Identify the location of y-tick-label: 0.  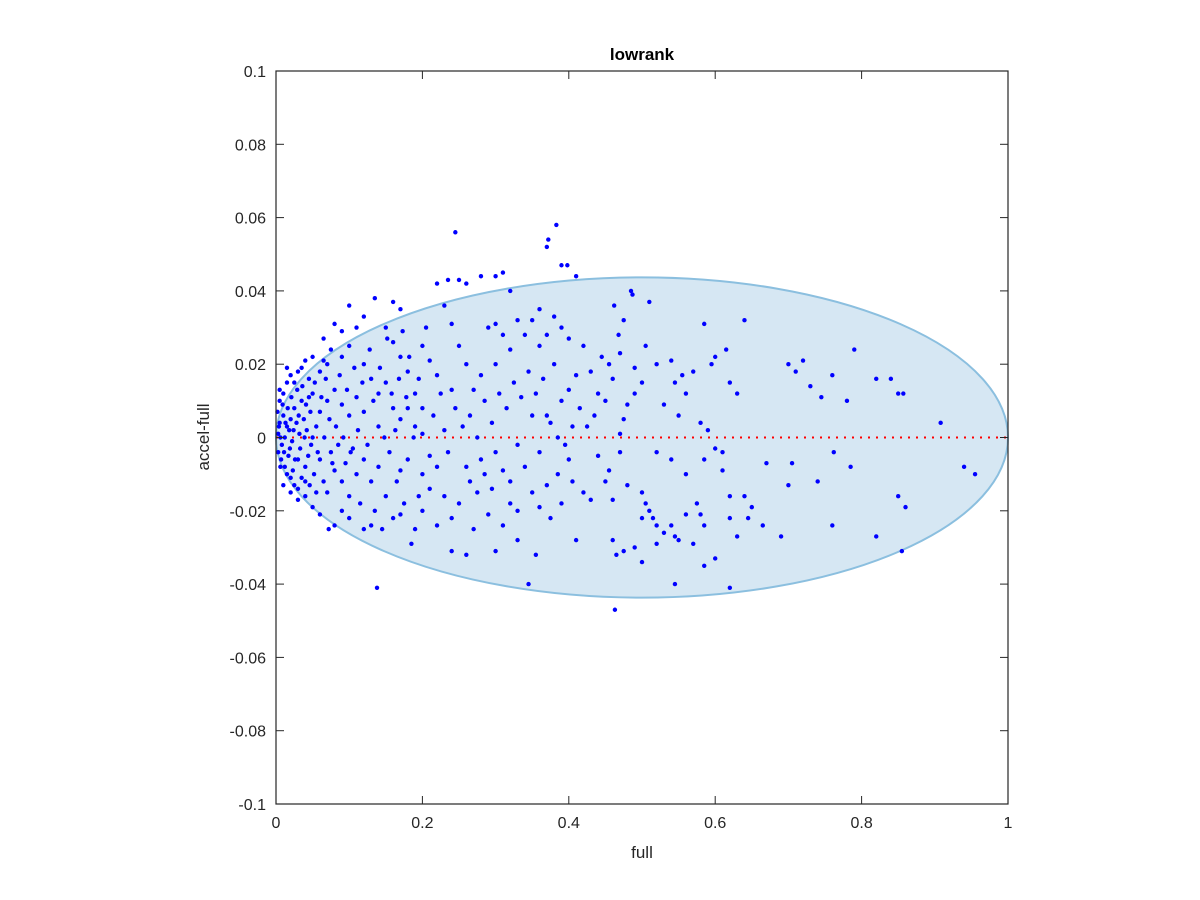
(261, 439).